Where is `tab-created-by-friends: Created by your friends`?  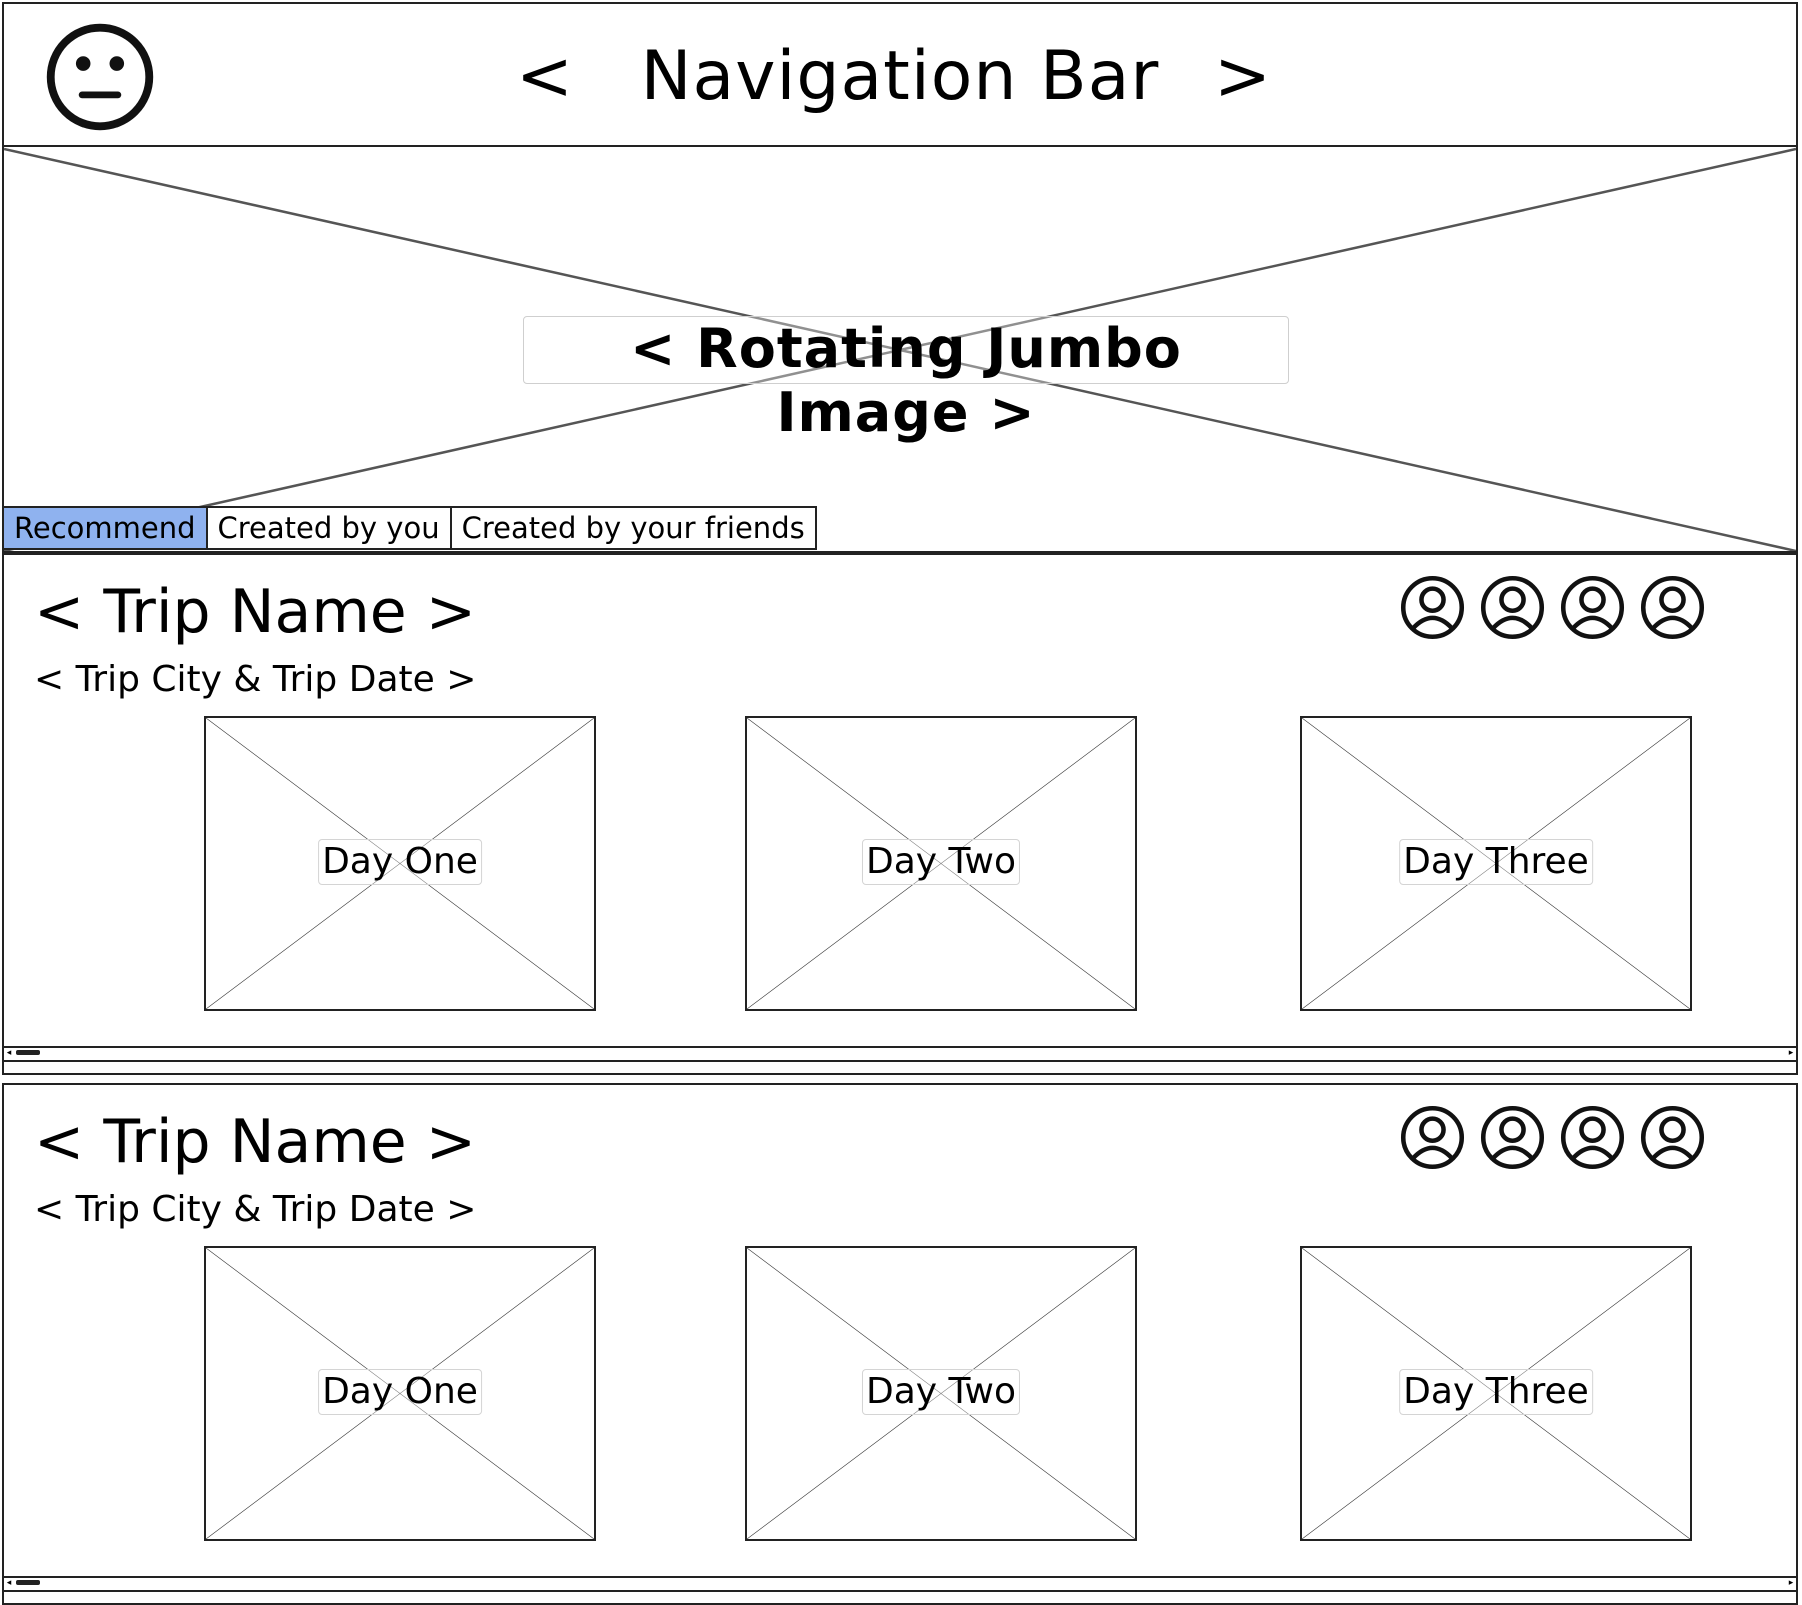 tab-created-by-friends: Created by your friends is located at coordinates (633, 528).